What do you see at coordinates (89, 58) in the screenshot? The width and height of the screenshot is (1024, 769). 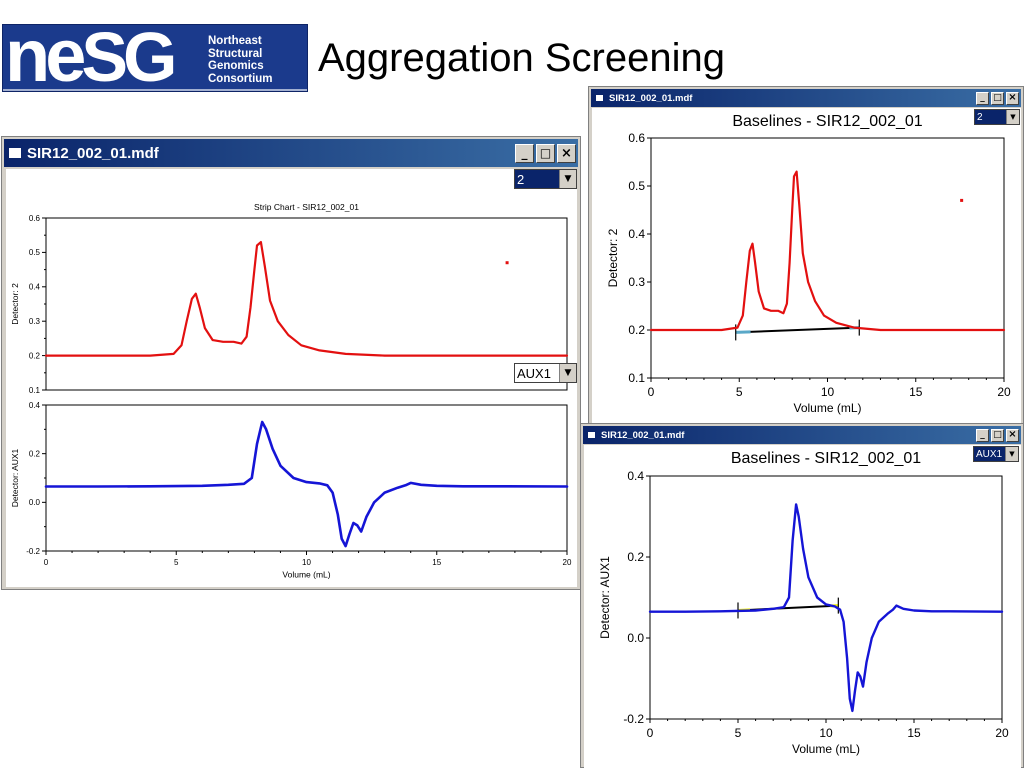 I see `logo-letters: neSG` at bounding box center [89, 58].